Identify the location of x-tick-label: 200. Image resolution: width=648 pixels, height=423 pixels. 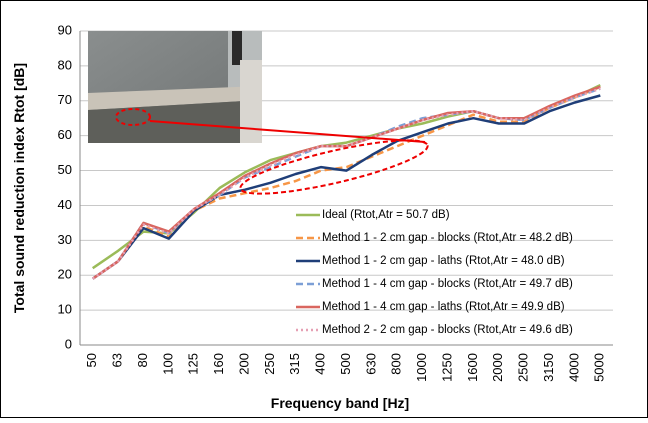
(243, 364).